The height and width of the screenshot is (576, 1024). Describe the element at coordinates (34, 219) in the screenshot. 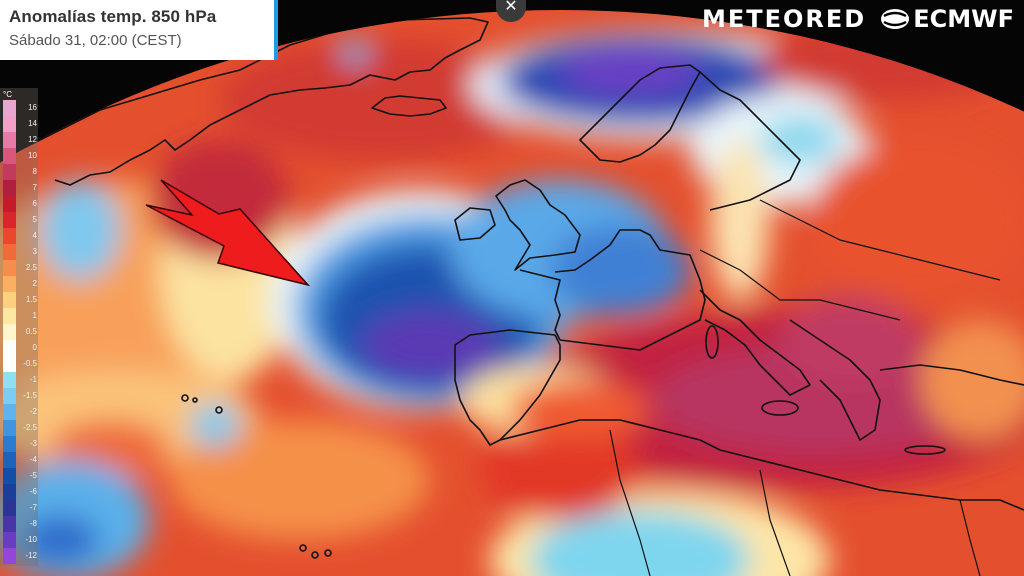

I see `legend-label: 5` at that location.